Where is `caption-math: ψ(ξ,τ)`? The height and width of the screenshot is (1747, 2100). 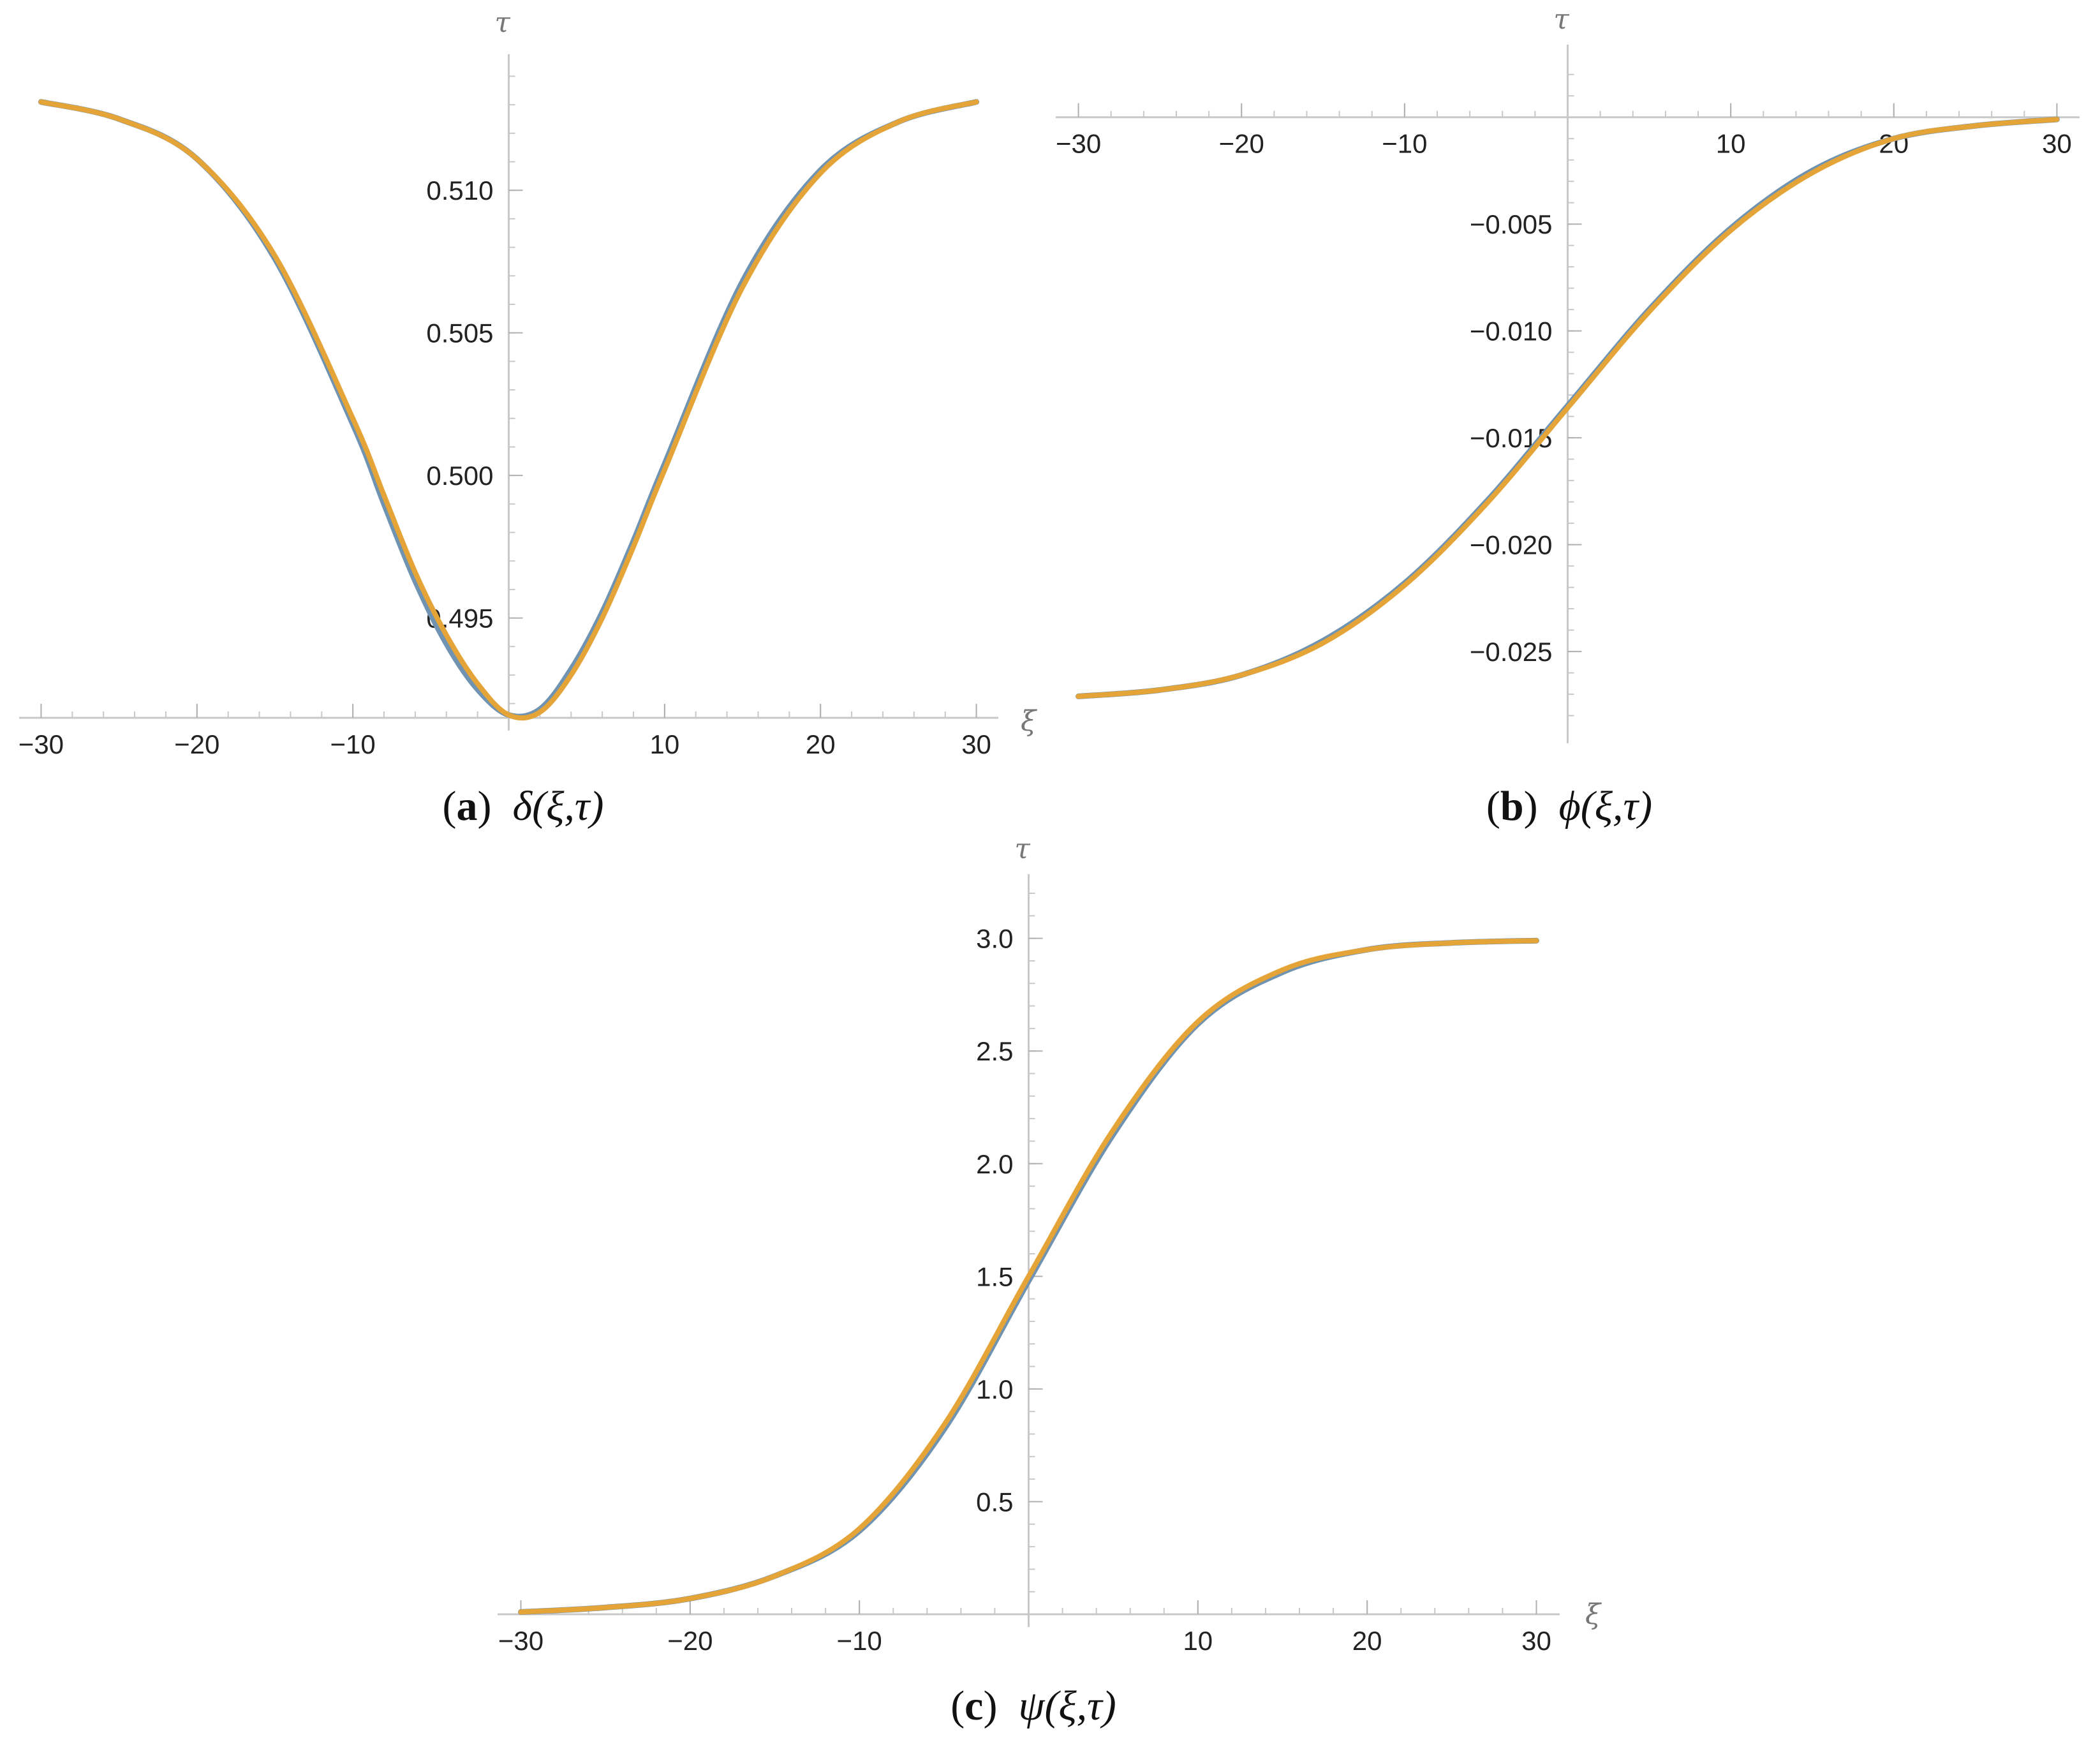 caption-math: ψ(ξ,τ) is located at coordinates (1067, 1706).